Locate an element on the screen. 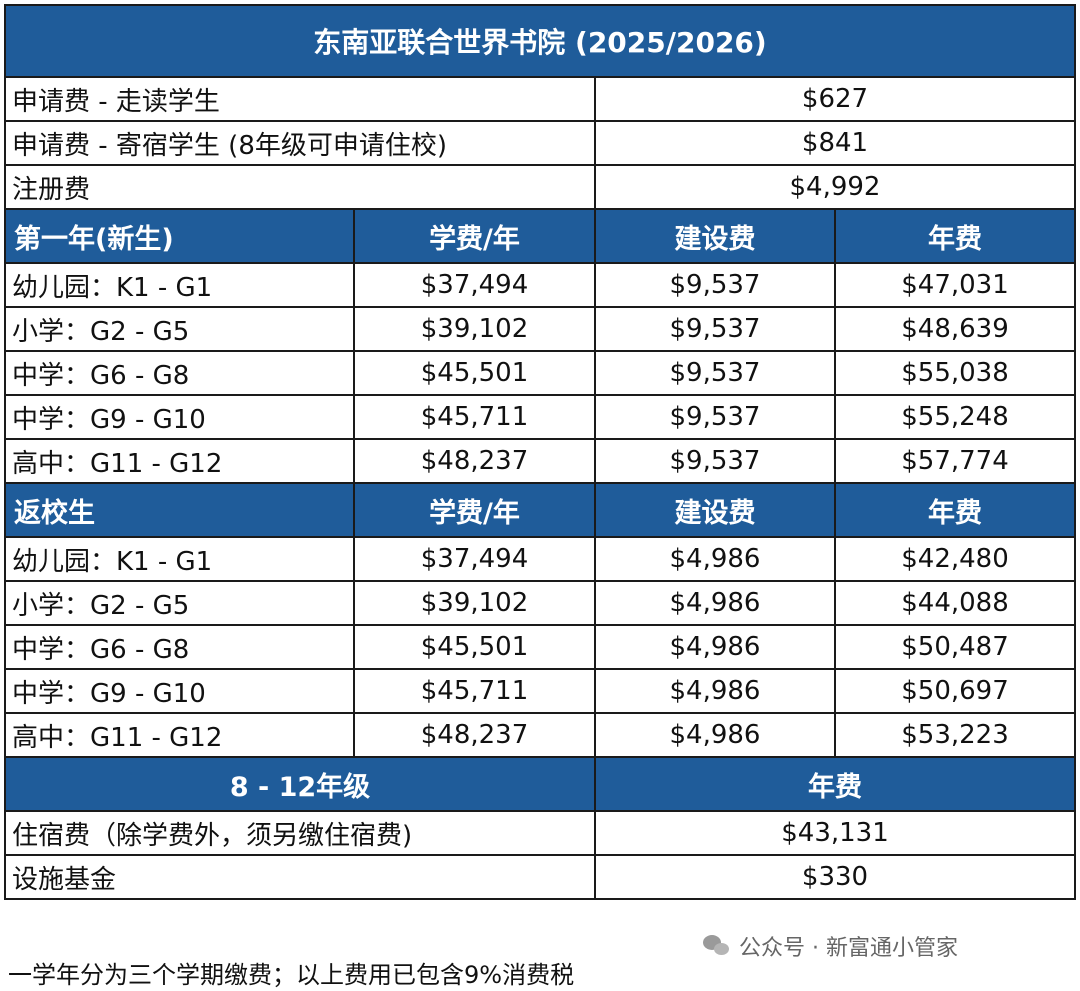 Image resolution: width=1080 pixels, height=991 pixels. title-row: 东南亚联合世界书院 (2025/2026) is located at coordinates (540, 41).